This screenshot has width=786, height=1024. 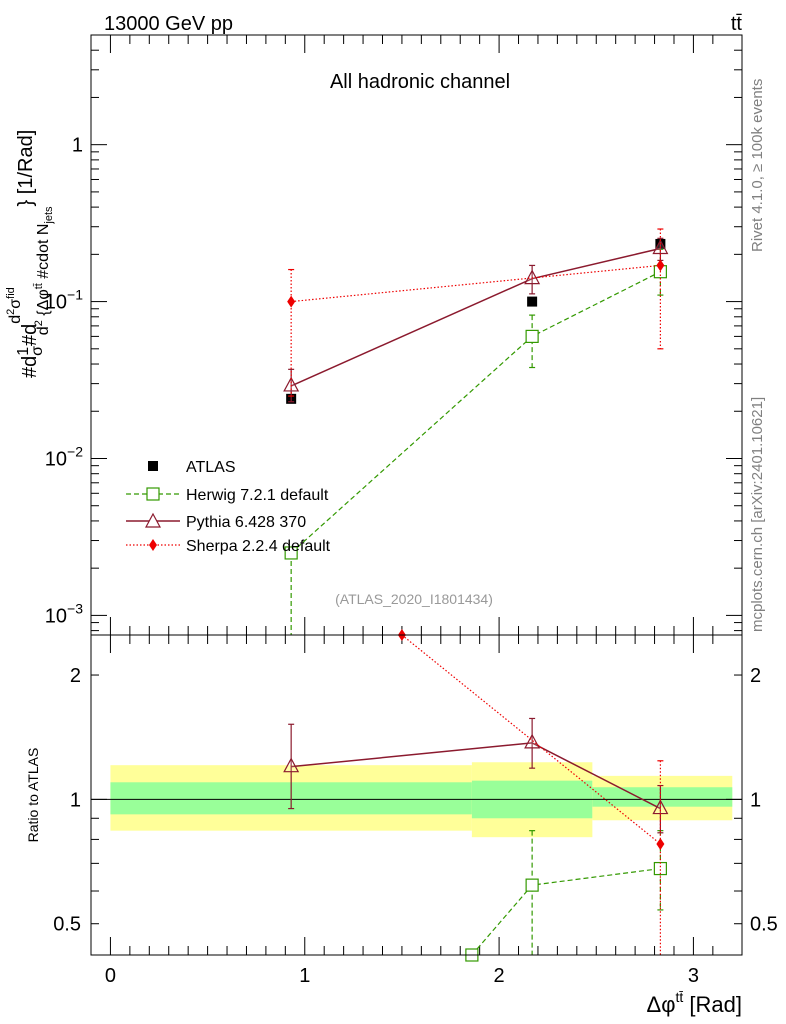 What do you see at coordinates (153, 466) in the screenshot?
I see `legend-marker-atlas` at bounding box center [153, 466].